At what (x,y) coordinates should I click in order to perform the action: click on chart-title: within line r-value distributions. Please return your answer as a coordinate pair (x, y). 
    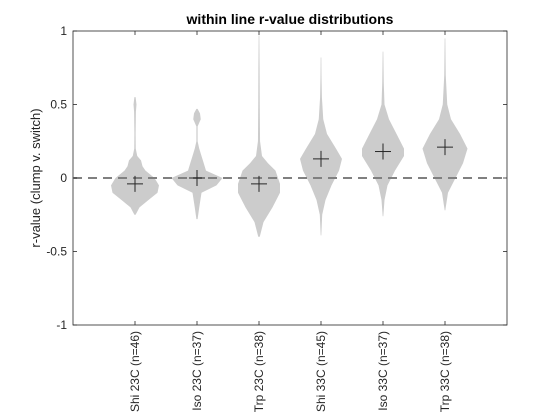
    Looking at the image, I should click on (290, 19).